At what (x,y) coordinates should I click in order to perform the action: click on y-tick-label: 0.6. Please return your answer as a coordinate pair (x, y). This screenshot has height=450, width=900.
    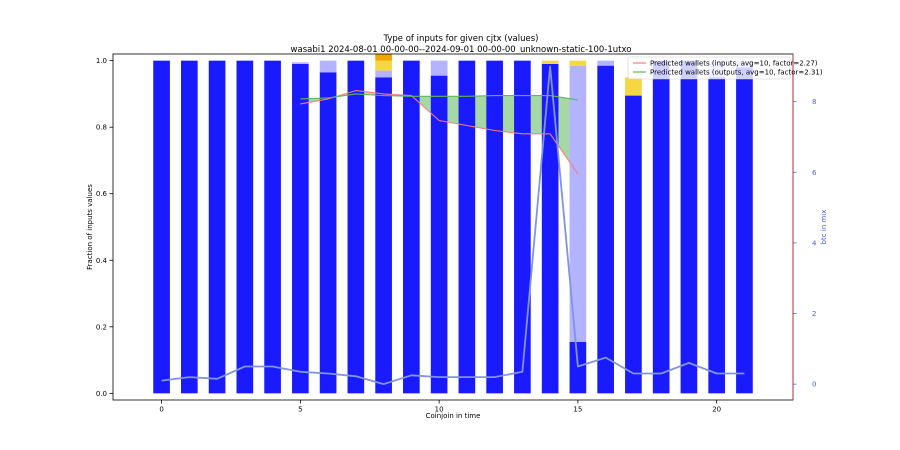
    Looking at the image, I should click on (102, 194).